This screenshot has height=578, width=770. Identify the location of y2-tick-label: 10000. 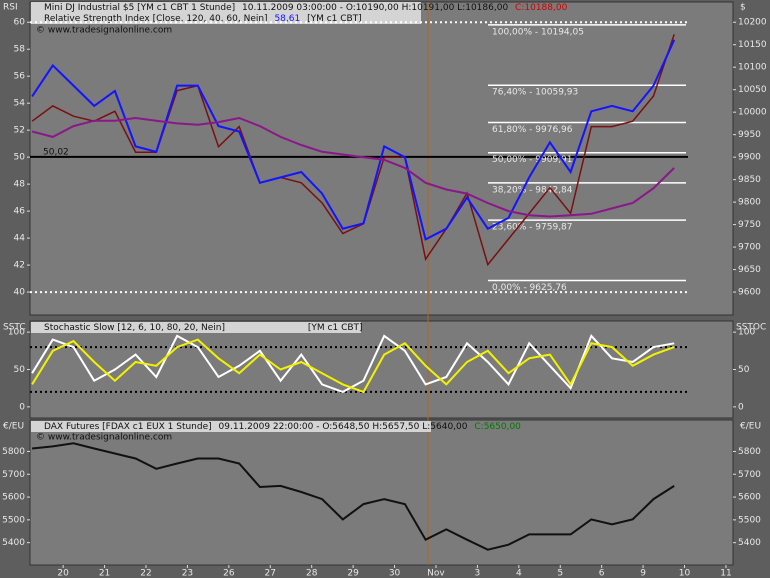
(752, 113).